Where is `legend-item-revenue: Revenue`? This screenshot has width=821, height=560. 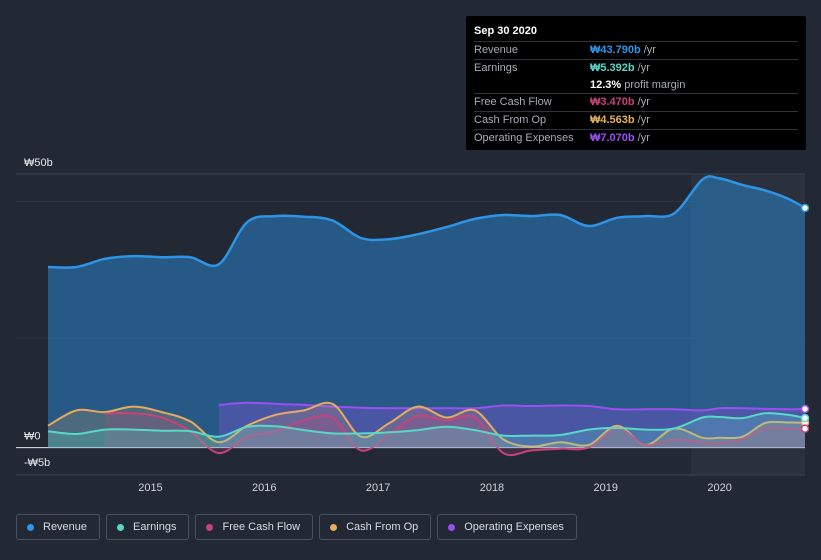
legend-item-revenue: Revenue is located at coordinates (58, 527).